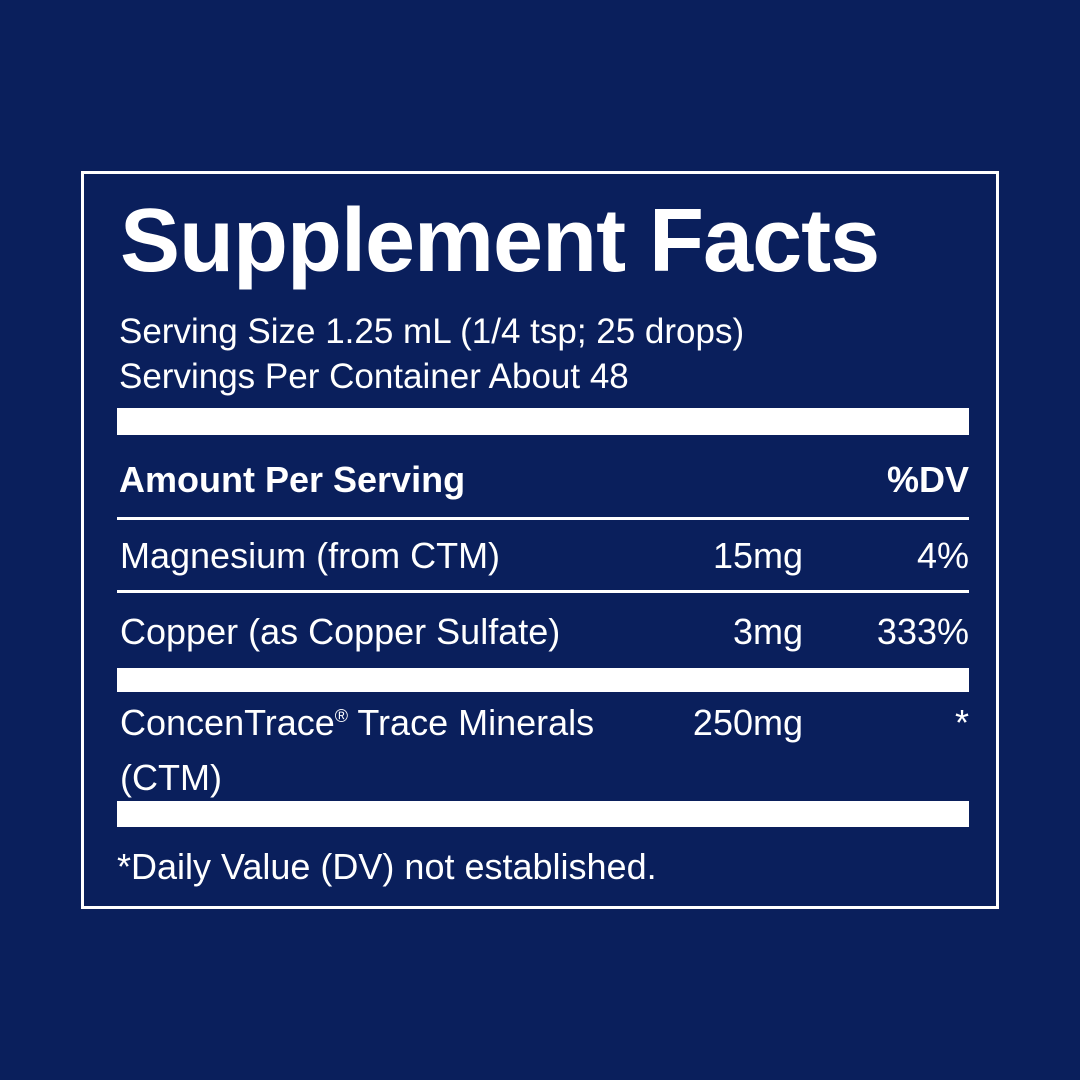  Describe the element at coordinates (387, 866) in the screenshot. I see `footnote: *Daily Value (DV) not established.` at that location.